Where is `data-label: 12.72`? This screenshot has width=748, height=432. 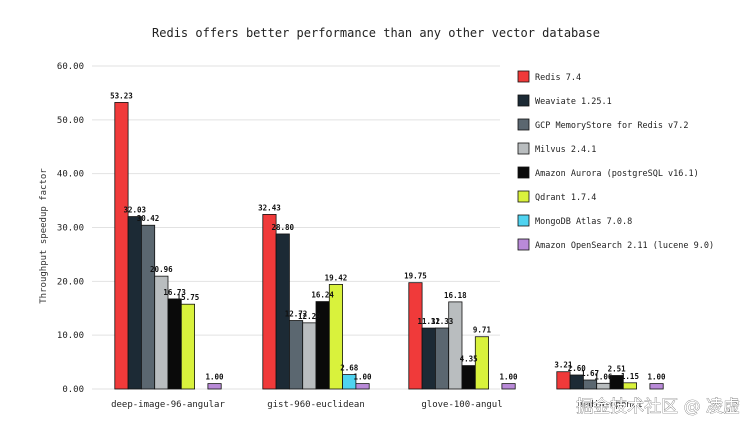
data-label: 12.72 is located at coordinates (296, 314).